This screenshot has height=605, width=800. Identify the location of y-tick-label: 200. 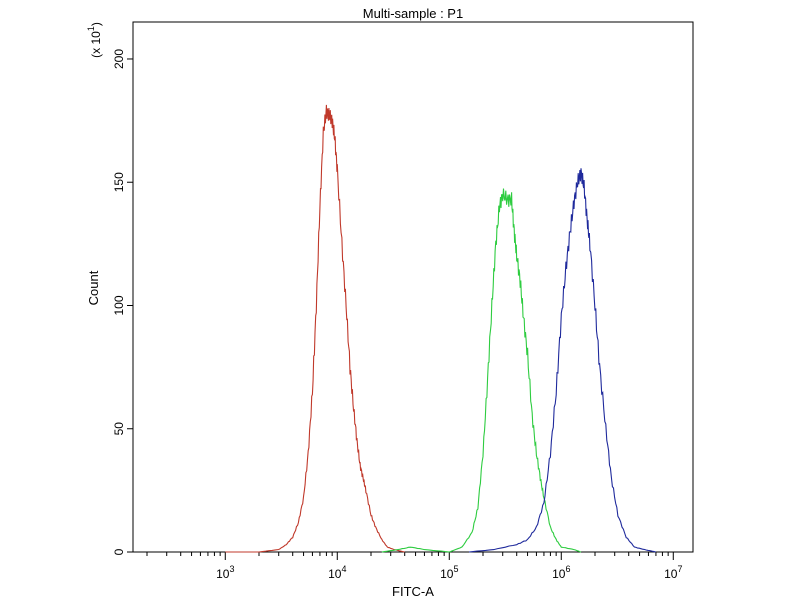
(119, 59).